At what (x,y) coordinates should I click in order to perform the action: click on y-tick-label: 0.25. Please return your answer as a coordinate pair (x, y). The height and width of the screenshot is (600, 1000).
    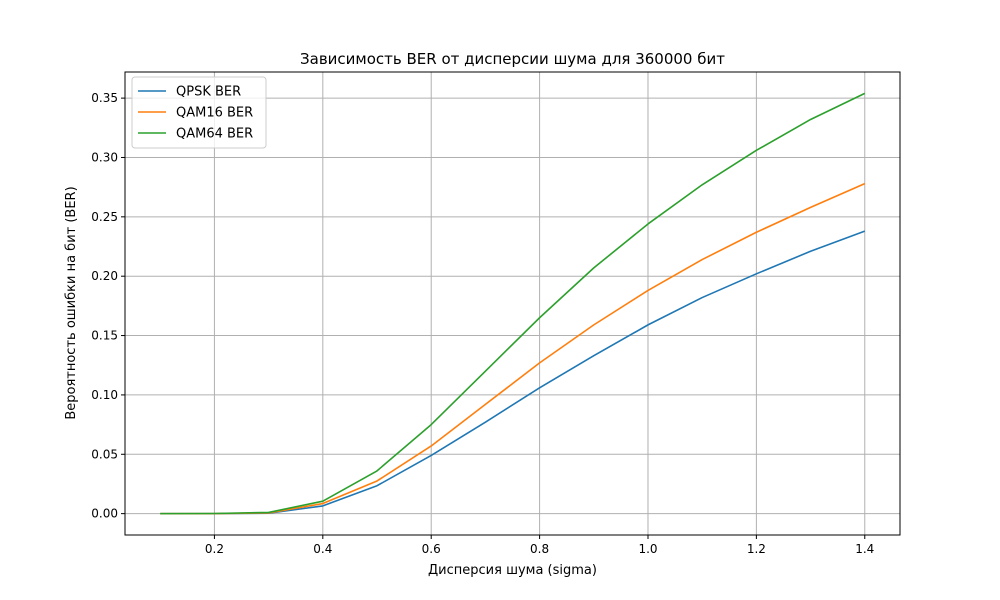
    Looking at the image, I should click on (104, 217).